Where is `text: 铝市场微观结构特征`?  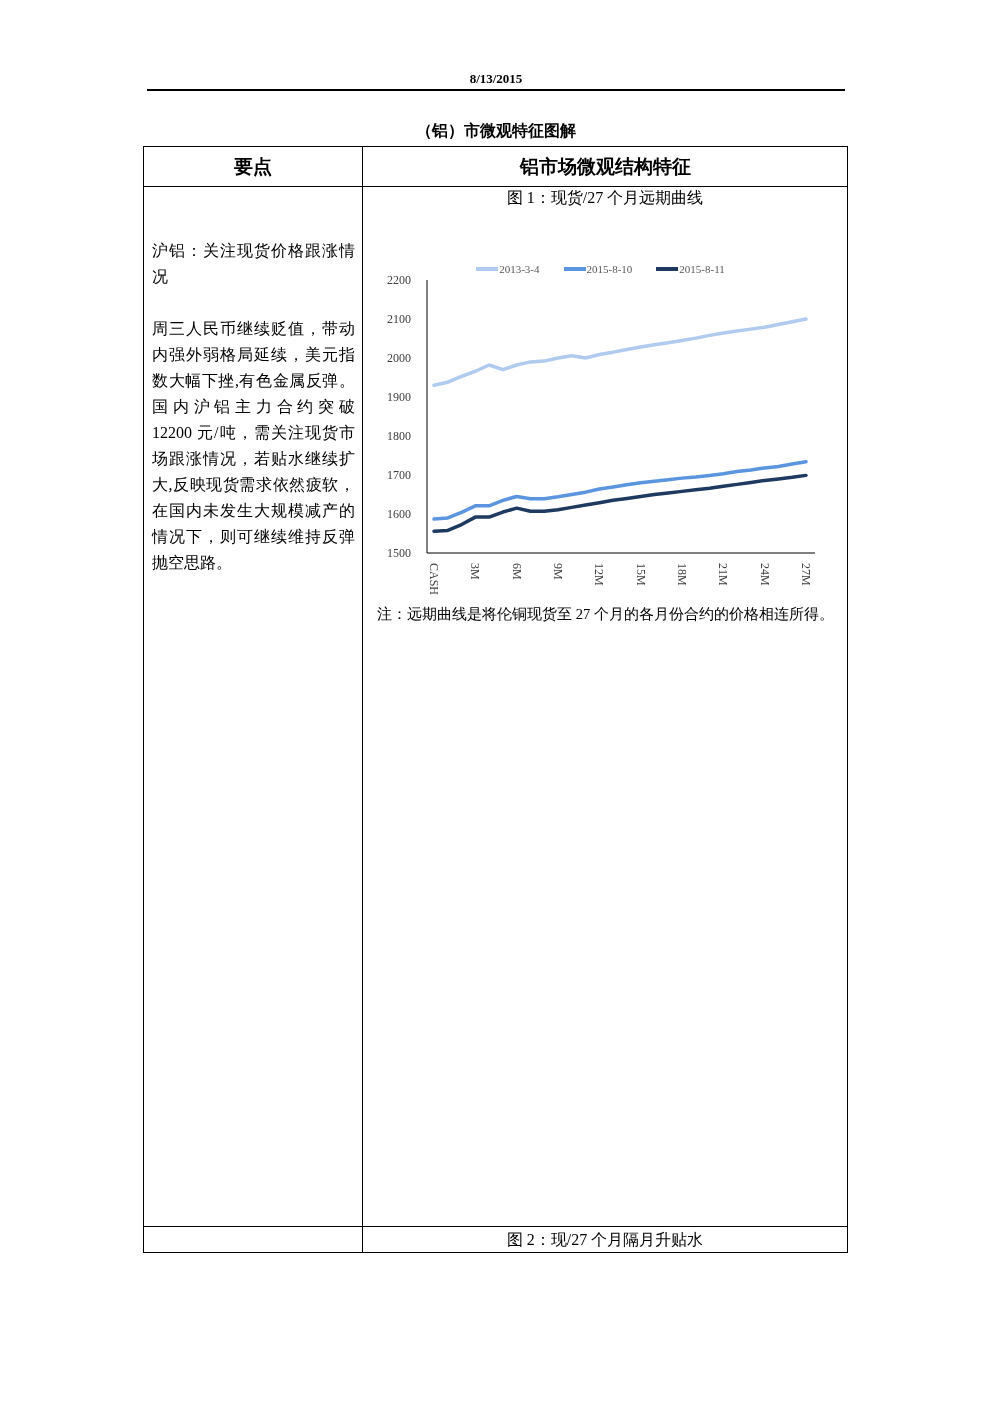 text: 铝市场微观结构特征 is located at coordinates (605, 167).